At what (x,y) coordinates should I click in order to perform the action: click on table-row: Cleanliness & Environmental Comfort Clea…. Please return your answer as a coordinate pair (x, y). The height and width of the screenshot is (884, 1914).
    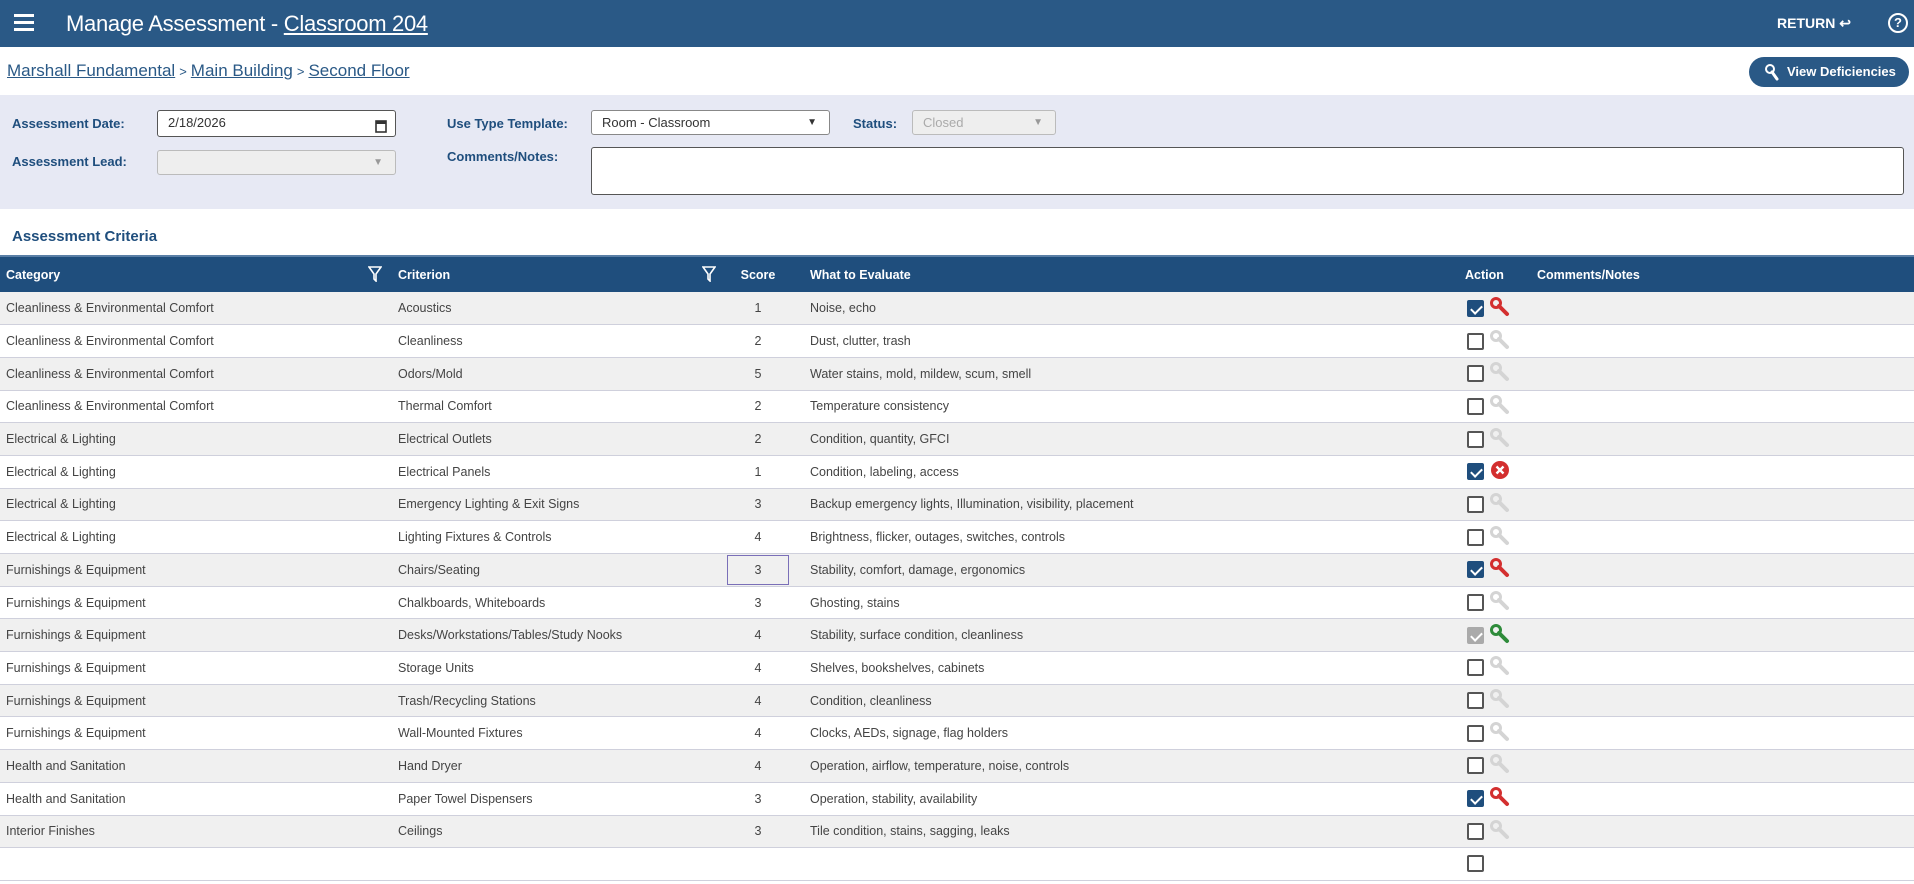
    Looking at the image, I should click on (957, 341).